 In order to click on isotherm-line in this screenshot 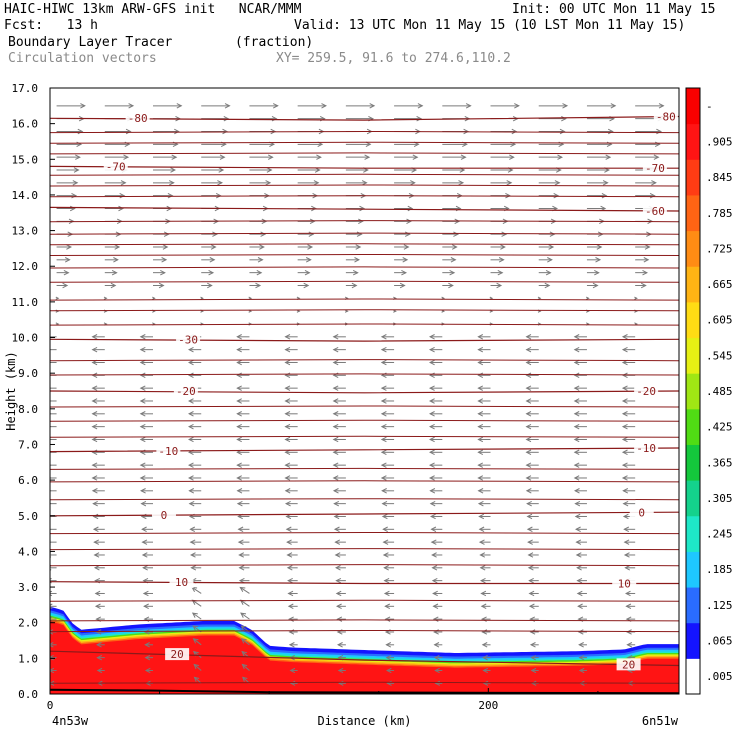, I will do `click(364, 174)`.